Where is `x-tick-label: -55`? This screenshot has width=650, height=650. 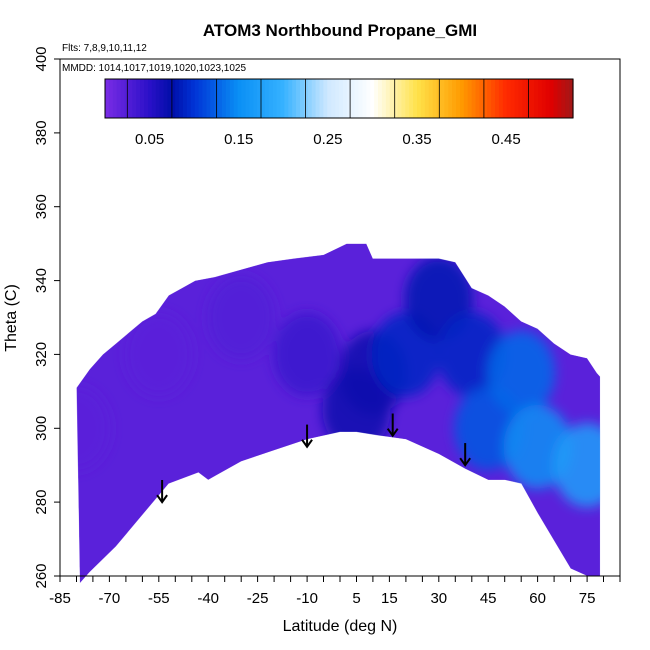
x-tick-label: -55 is located at coordinates (159, 598).